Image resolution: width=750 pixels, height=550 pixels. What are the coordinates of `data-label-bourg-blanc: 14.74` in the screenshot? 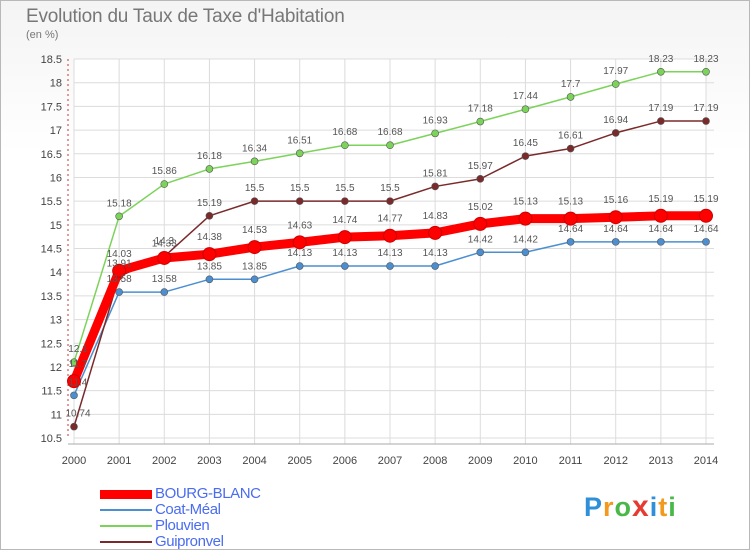 It's located at (344, 220).